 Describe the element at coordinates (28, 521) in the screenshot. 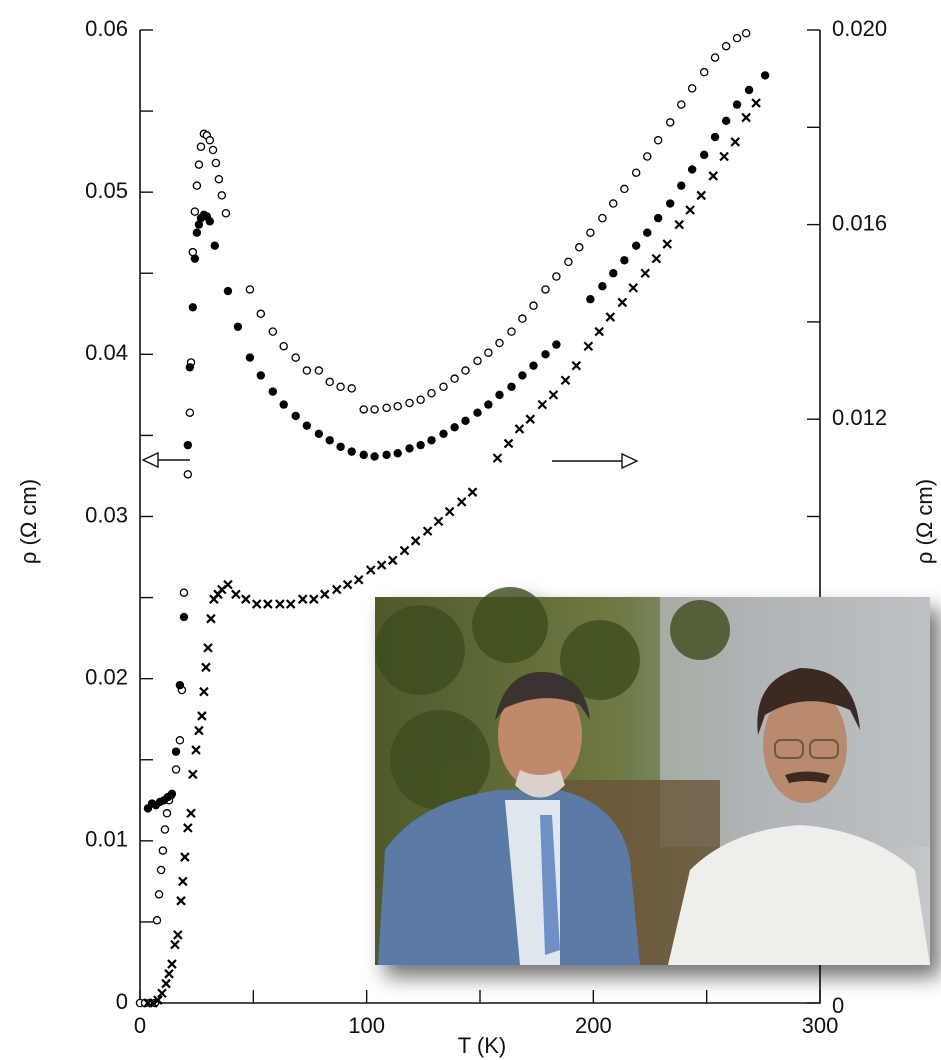

I see `y-axis-label: ρ (Ω cm)` at that location.